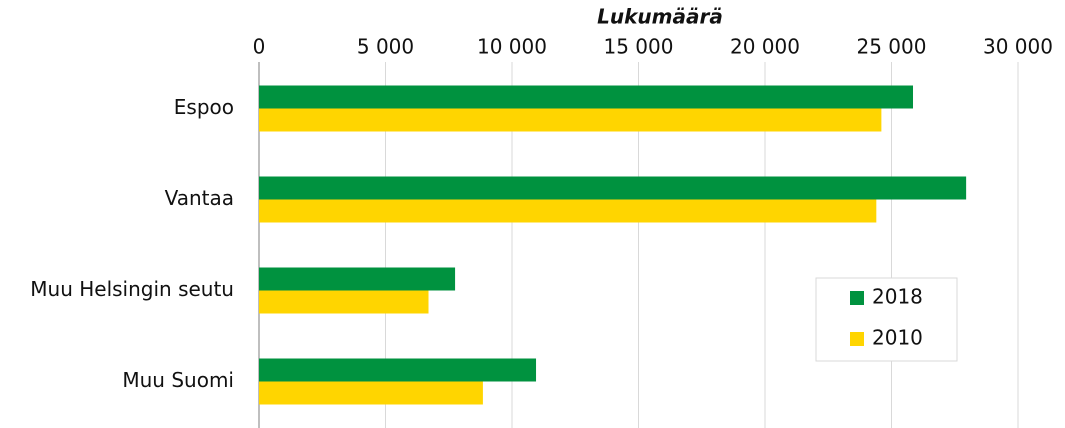  I want to click on legend-box, so click(886, 319).